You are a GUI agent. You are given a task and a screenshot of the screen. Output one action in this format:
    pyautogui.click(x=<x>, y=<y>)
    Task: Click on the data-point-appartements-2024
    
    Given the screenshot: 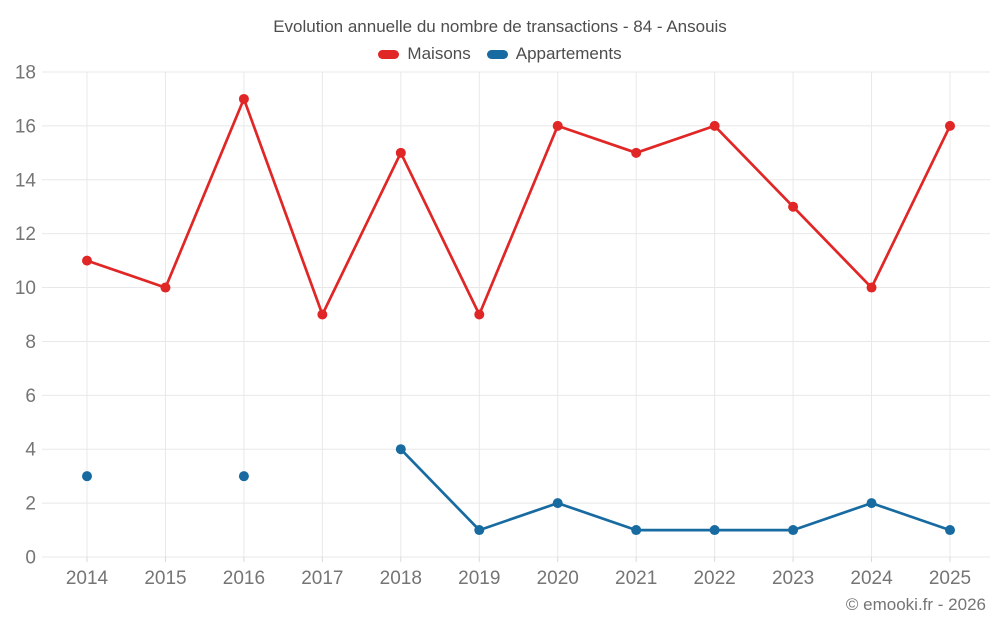 What is the action you would take?
    pyautogui.click(x=871, y=503)
    